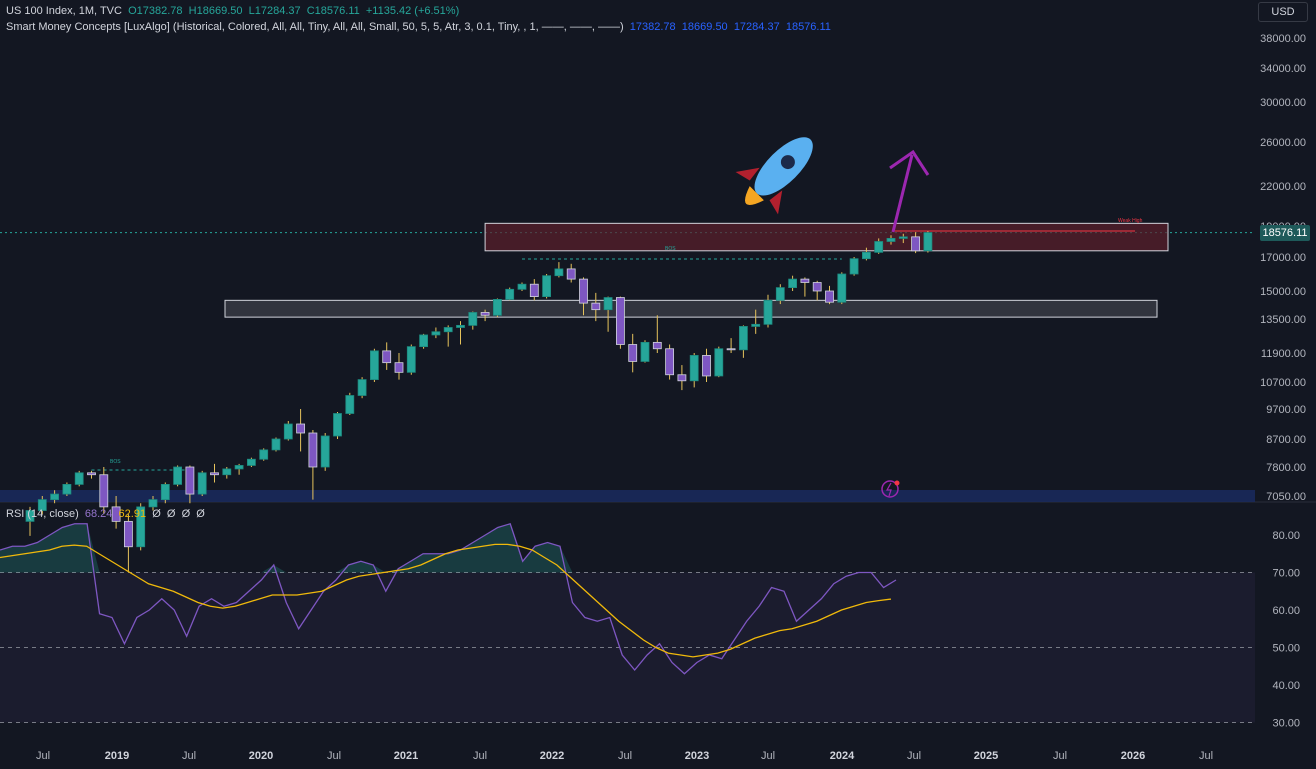 This screenshot has width=1316, height=769. What do you see at coordinates (1285, 233) in the screenshot?
I see `current-price-tag: 18576.11` at bounding box center [1285, 233].